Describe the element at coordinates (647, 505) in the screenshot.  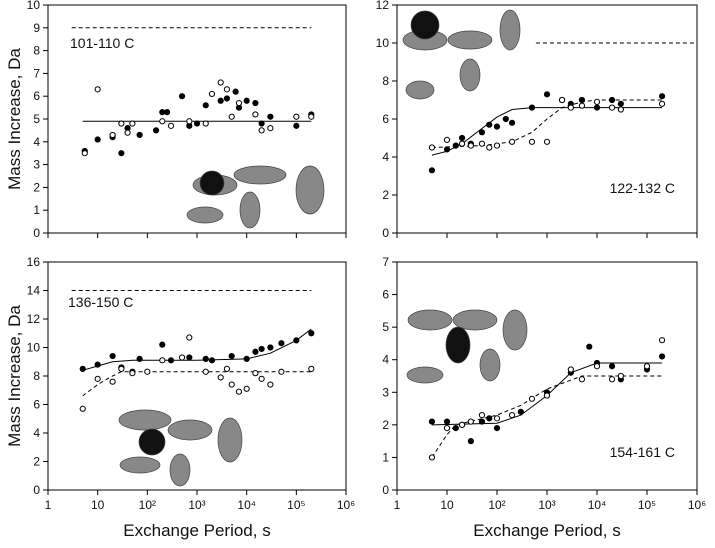
I see `x-tick-label: 10⁵` at that location.